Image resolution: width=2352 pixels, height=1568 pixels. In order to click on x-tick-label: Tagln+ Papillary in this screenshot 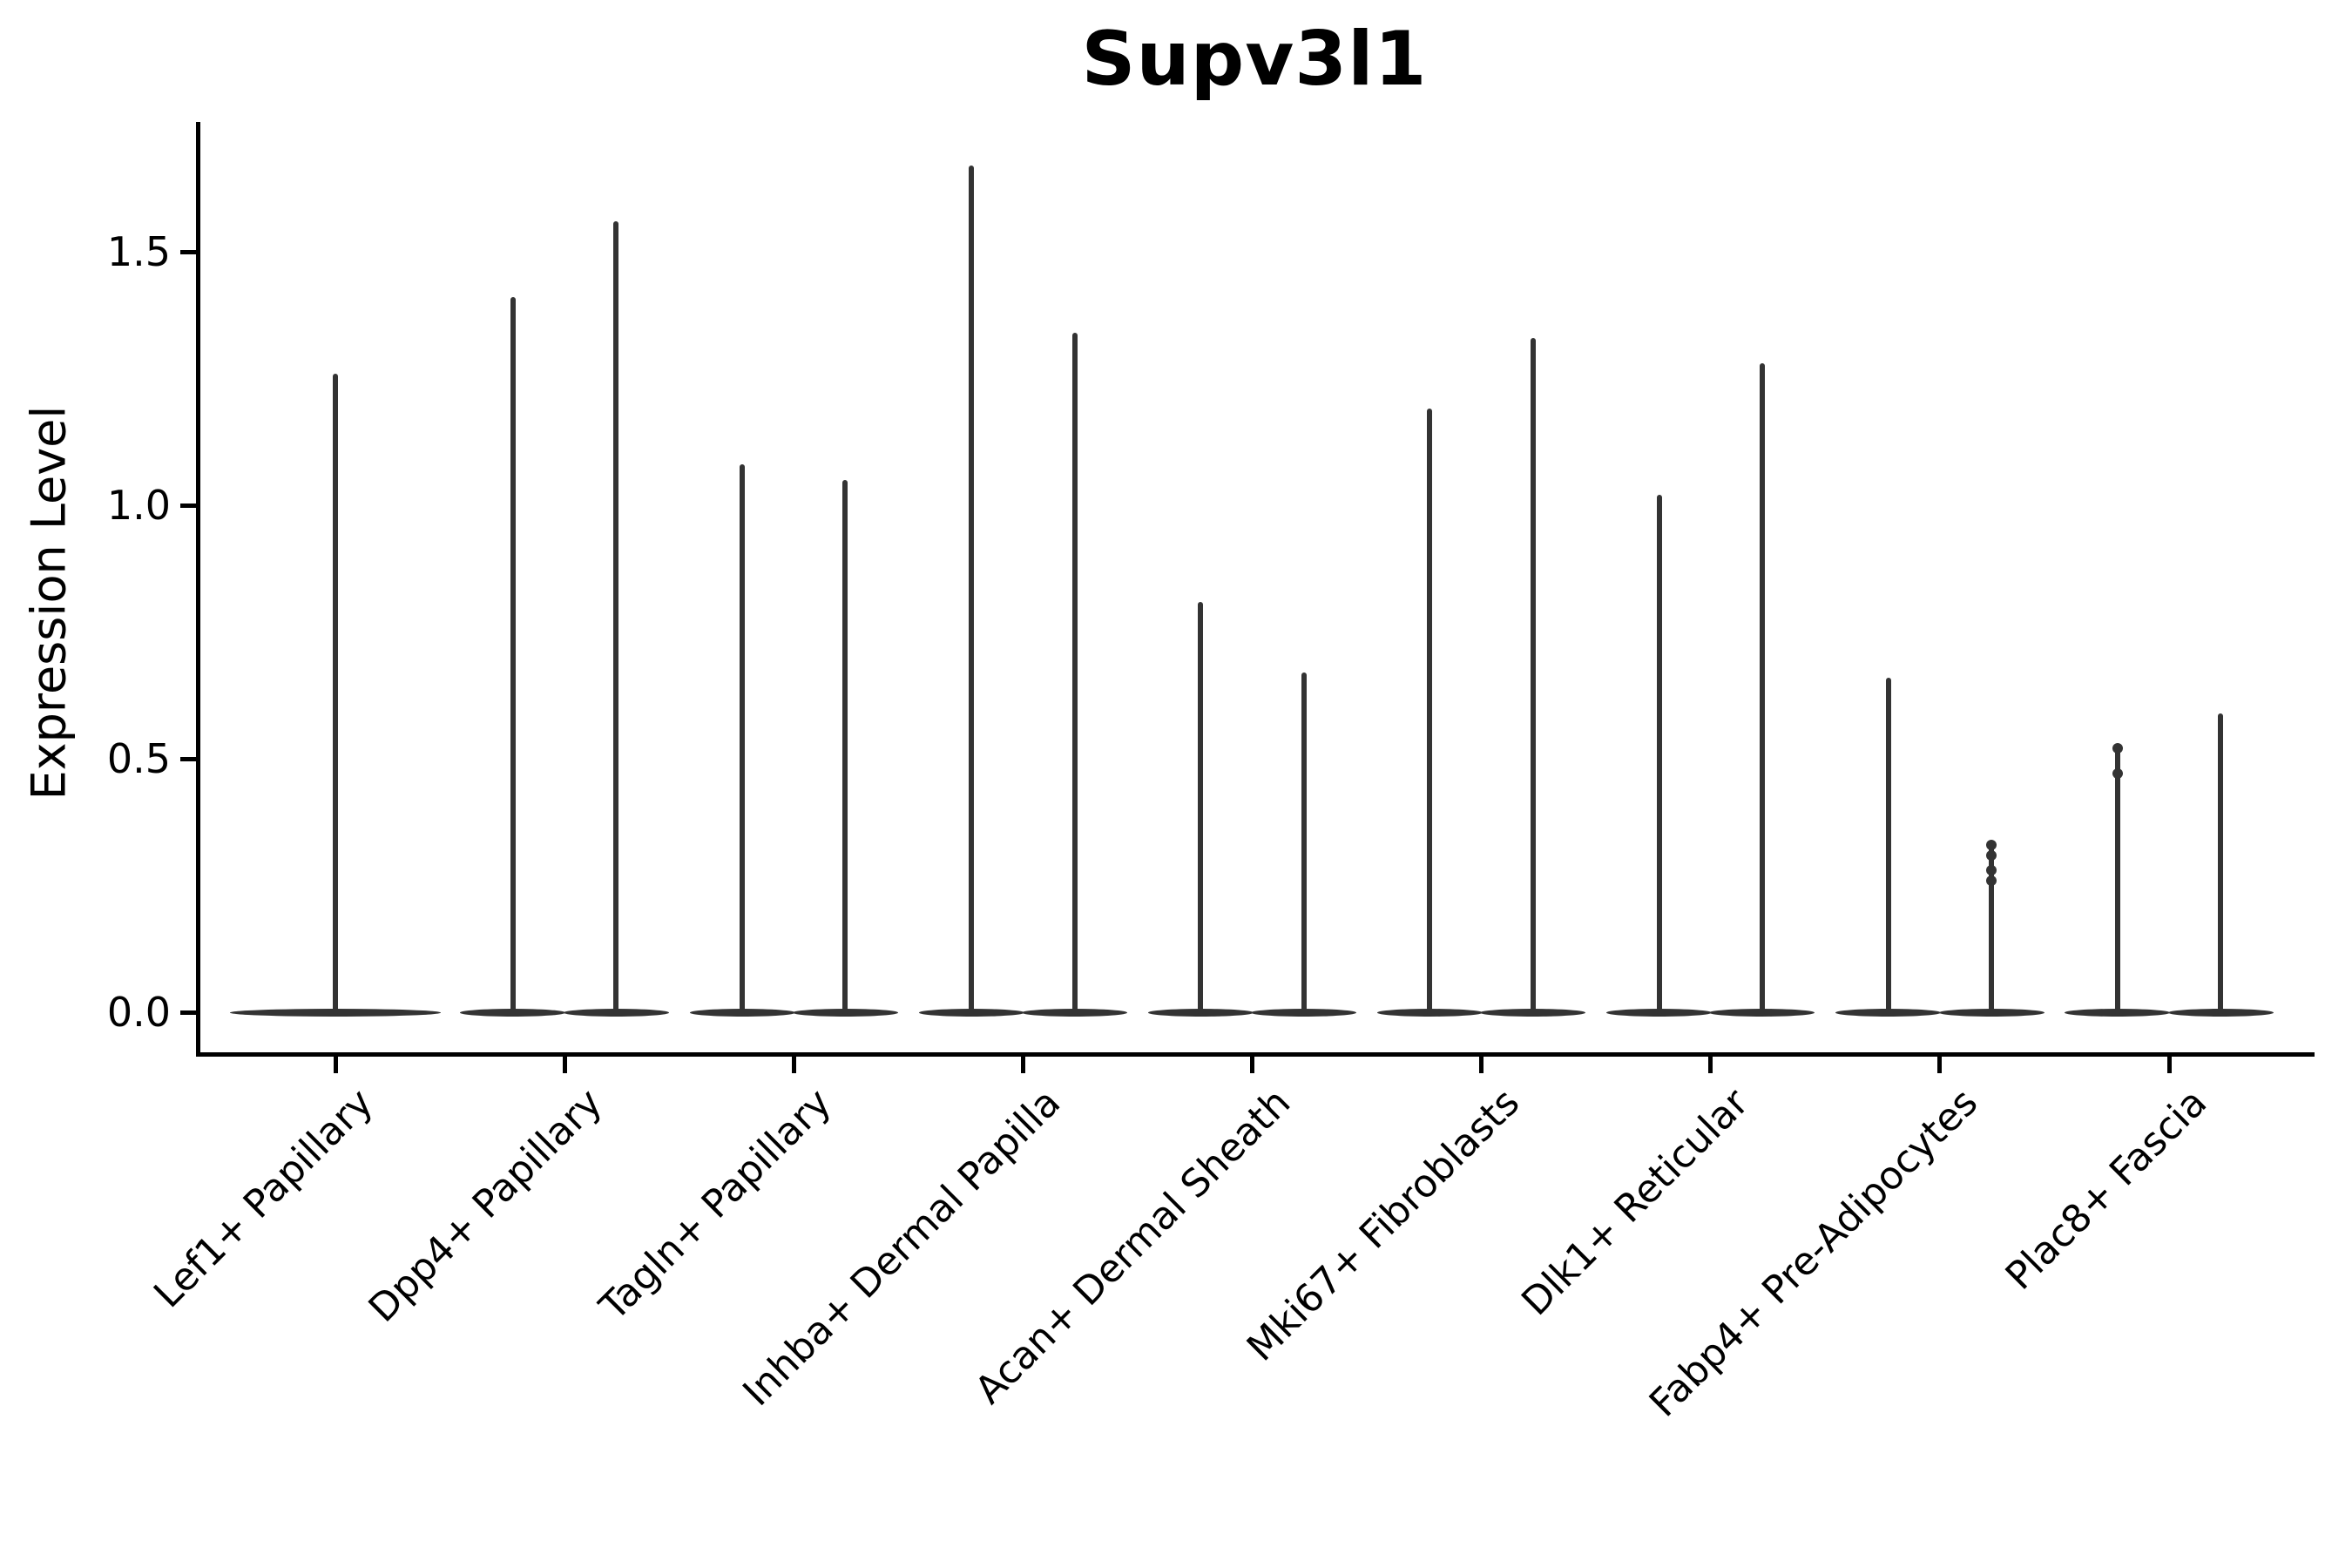, I will do `click(716, 1204)`.